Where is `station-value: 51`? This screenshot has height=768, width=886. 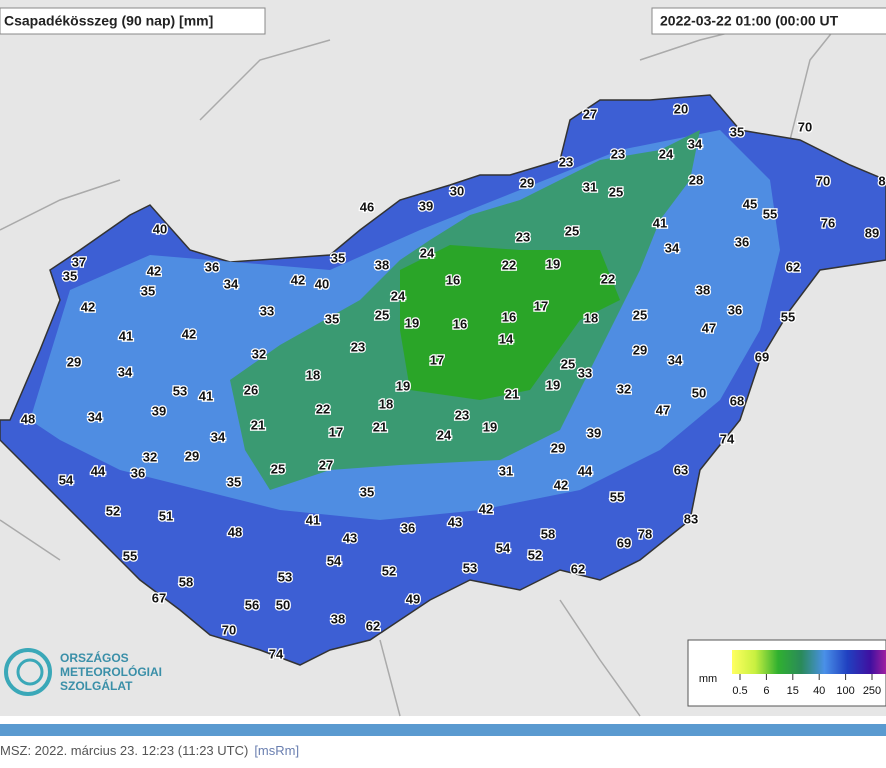
station-value: 51 is located at coordinates (166, 515).